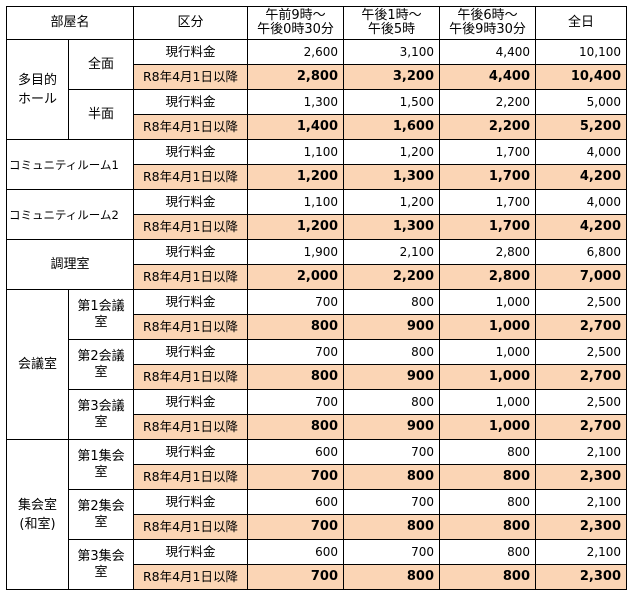 Image resolution: width=632 pixels, height=595 pixels. What do you see at coordinates (101, 414) in the screenshot?
I see `subroom-kaigi-3: 第3会議室` at bounding box center [101, 414].